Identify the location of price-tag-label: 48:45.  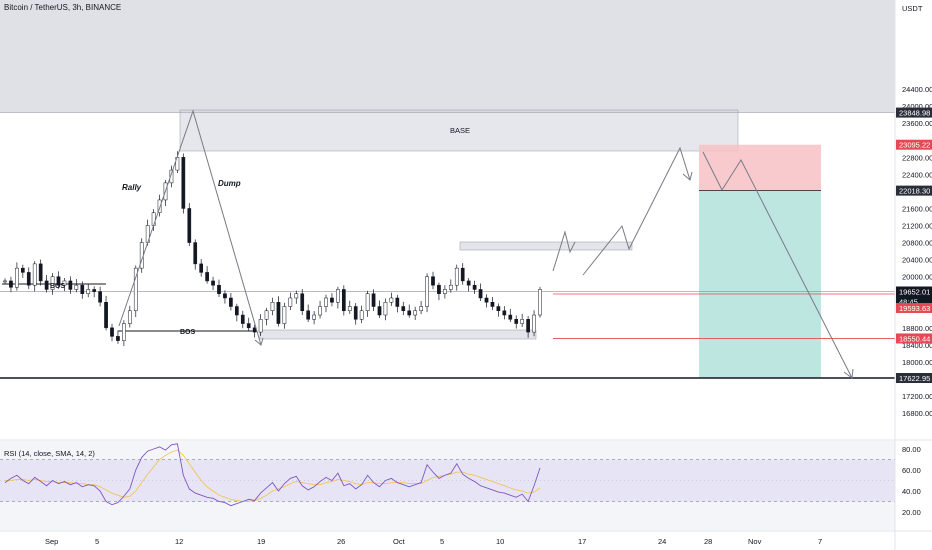
(908, 302).